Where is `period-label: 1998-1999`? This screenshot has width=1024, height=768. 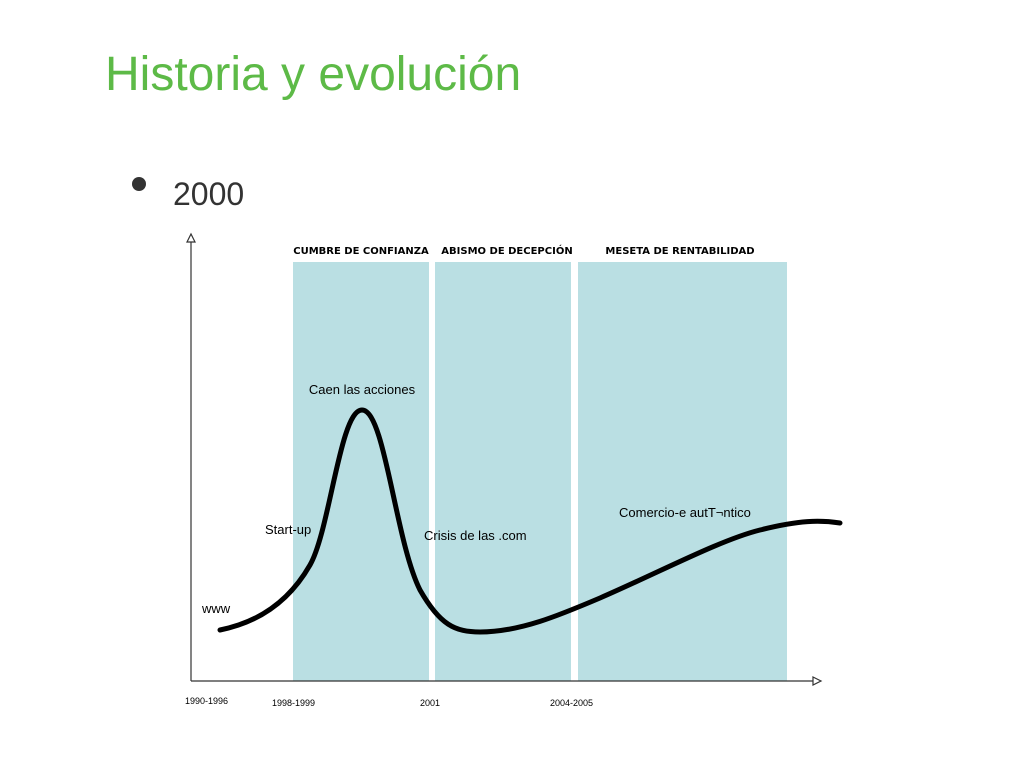
period-label: 1998-1999 is located at coordinates (293, 703).